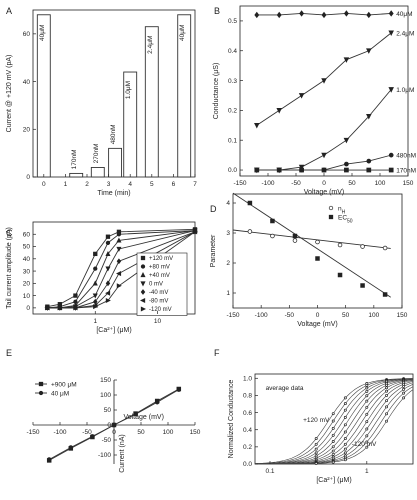 This screenshot has width=417, height=500. I want to click on bar-label-1: 170nM, so click(74, 159).